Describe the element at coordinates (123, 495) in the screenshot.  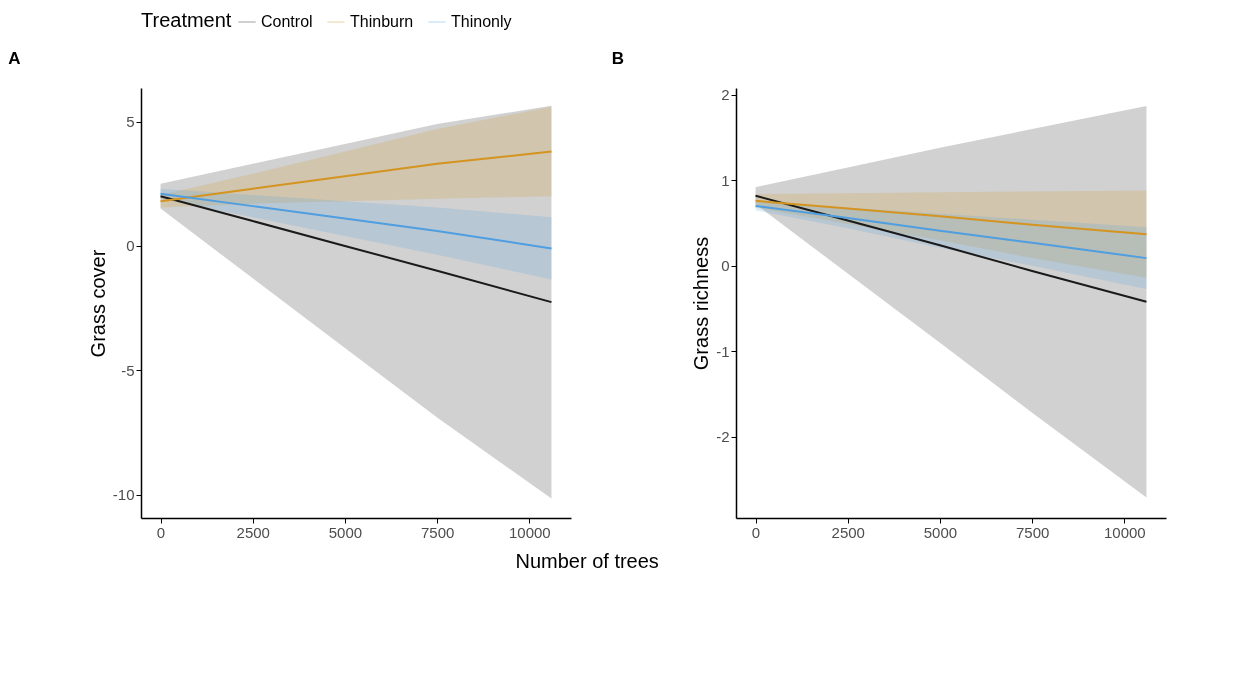
I see `y-tick-label: -10` at that location.